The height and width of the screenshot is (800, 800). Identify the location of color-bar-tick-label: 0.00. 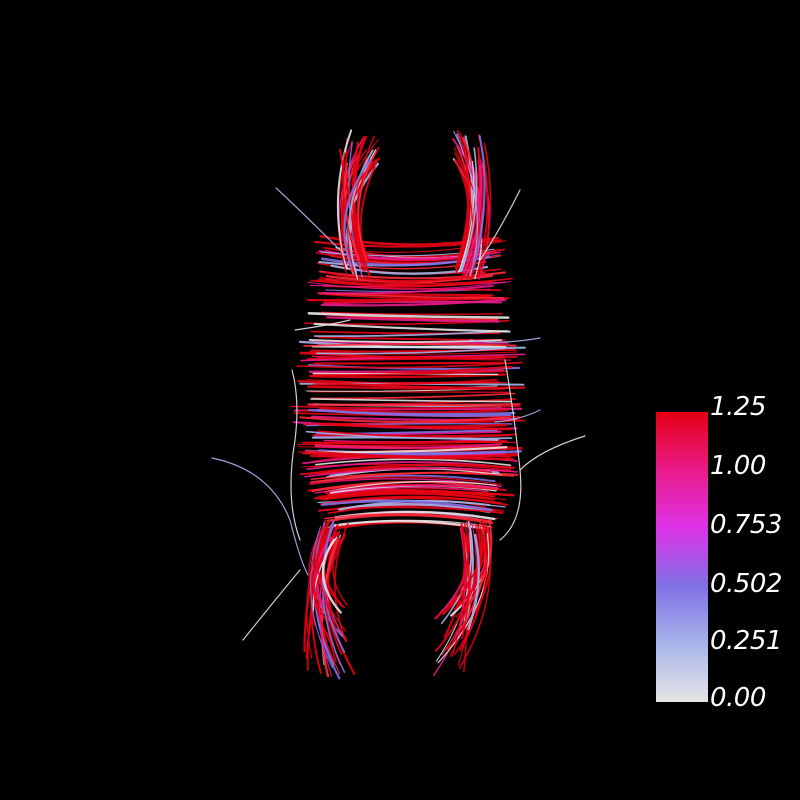
(738, 698).